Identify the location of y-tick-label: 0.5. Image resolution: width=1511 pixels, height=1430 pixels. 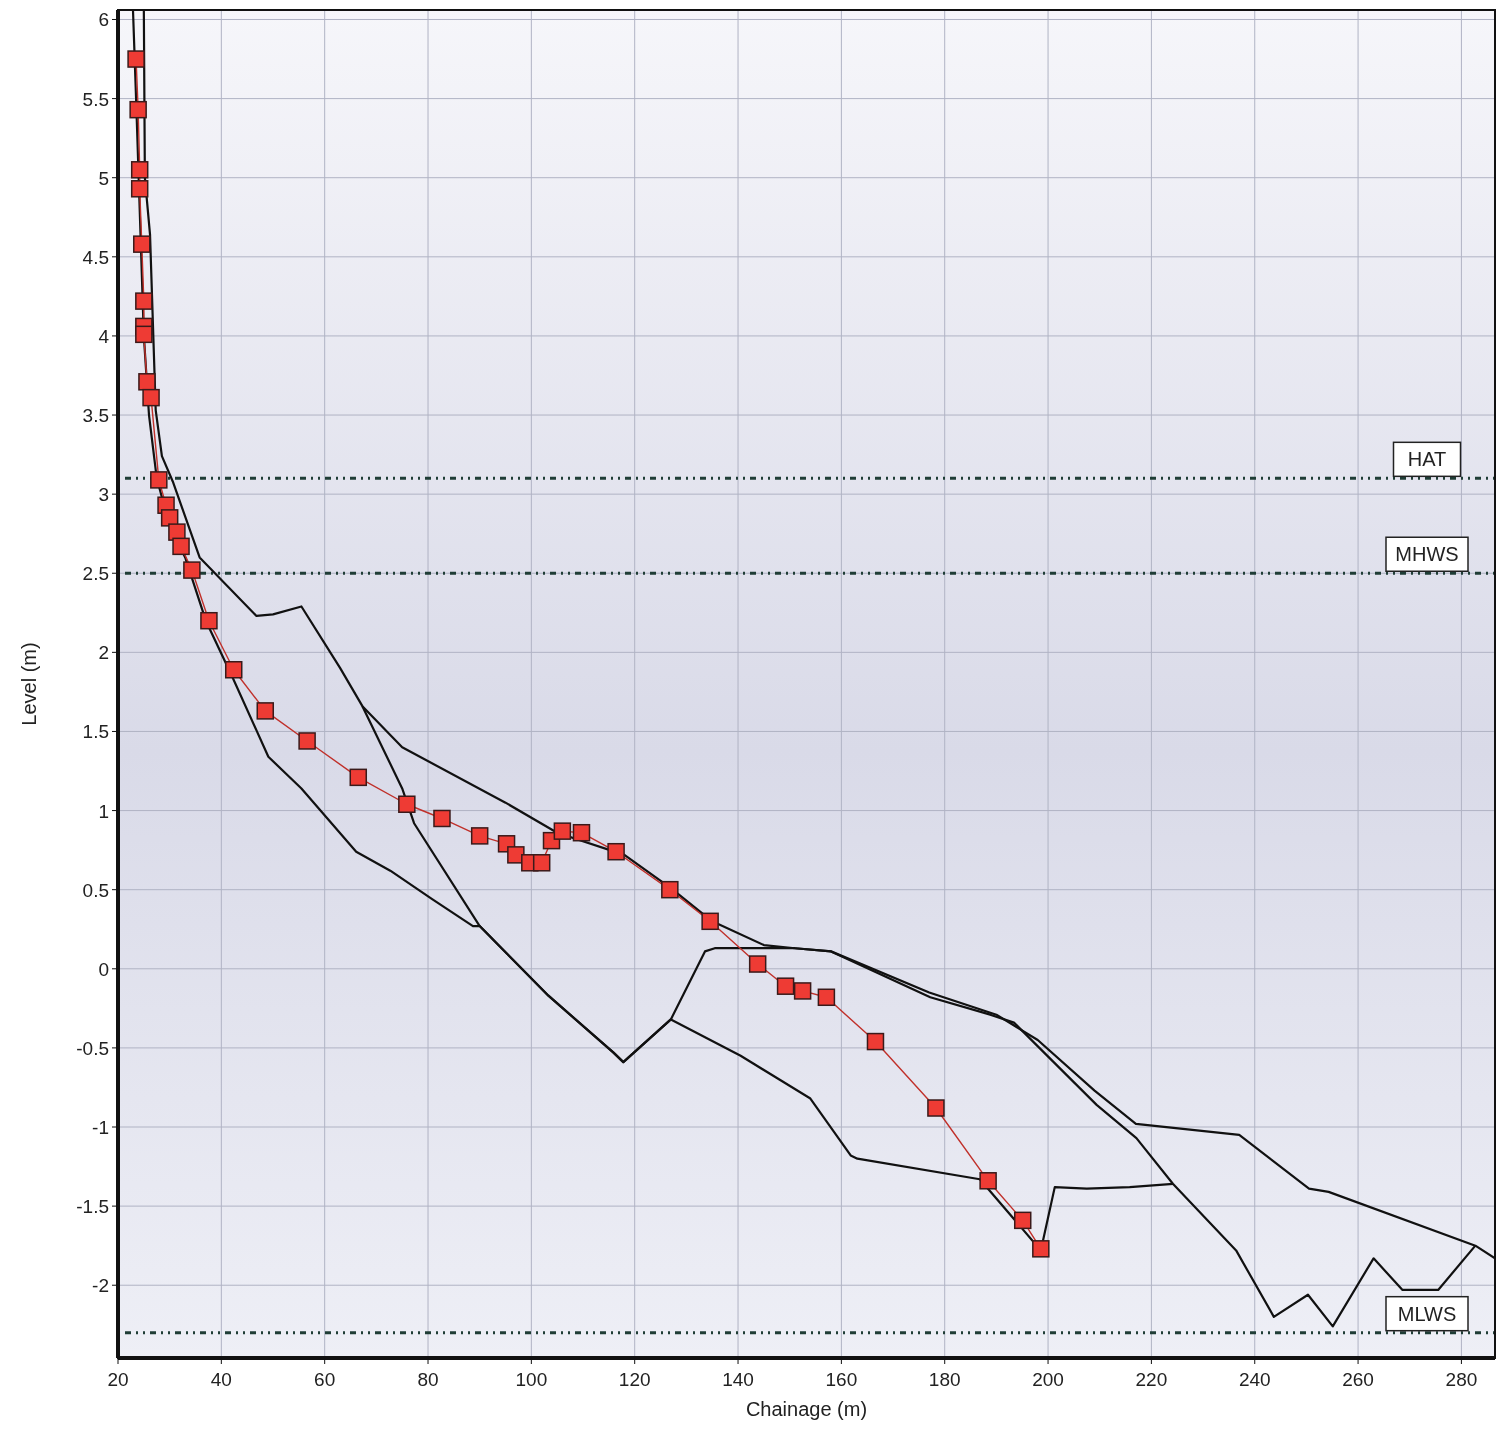
(95, 890).